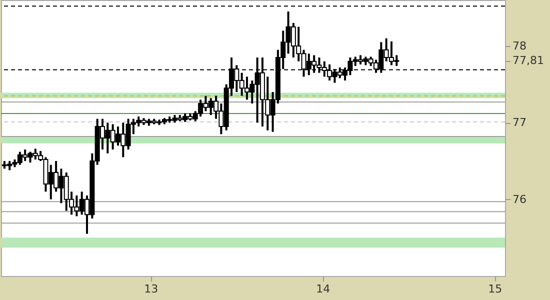 The height and width of the screenshot is (300, 550). What do you see at coordinates (519, 123) in the screenshot?
I see `y-tick-label: 77` at bounding box center [519, 123].